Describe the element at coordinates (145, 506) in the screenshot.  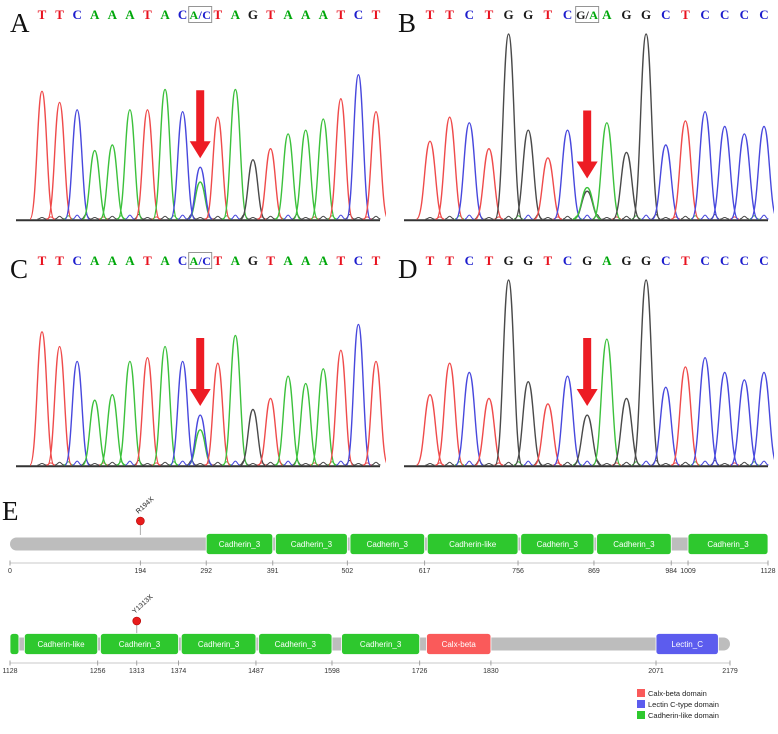
I see `mutation-label: R194X` at that location.